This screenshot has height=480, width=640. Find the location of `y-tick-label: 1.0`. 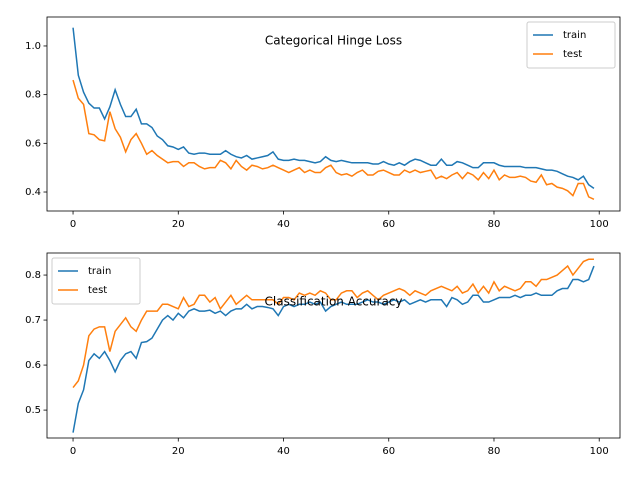

y-tick-label: 1.0 is located at coordinates (33, 46).